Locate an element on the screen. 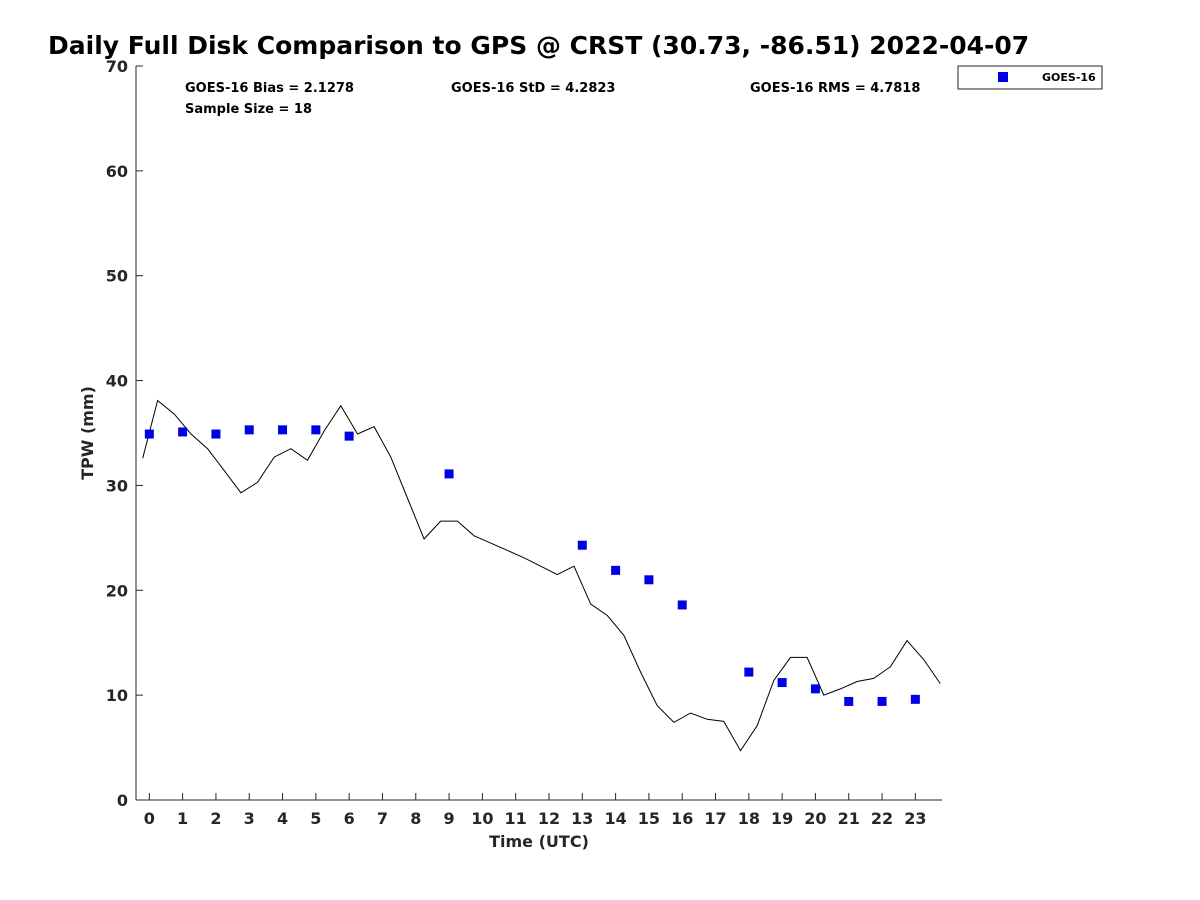  stat-std: GOES-16 StD = 4.2823 is located at coordinates (533, 88).